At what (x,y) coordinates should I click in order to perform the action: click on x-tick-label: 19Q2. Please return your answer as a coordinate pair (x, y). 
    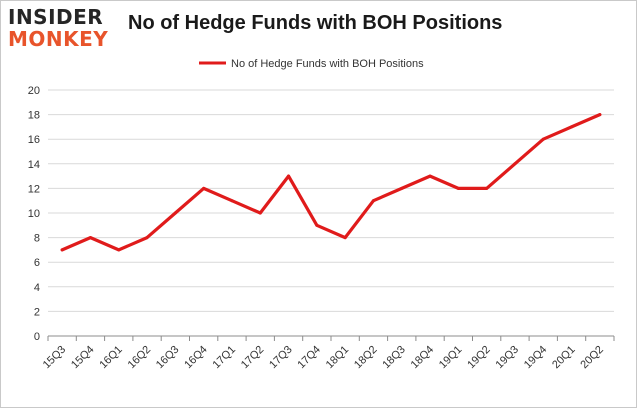
    Looking at the image, I should click on (479, 358).